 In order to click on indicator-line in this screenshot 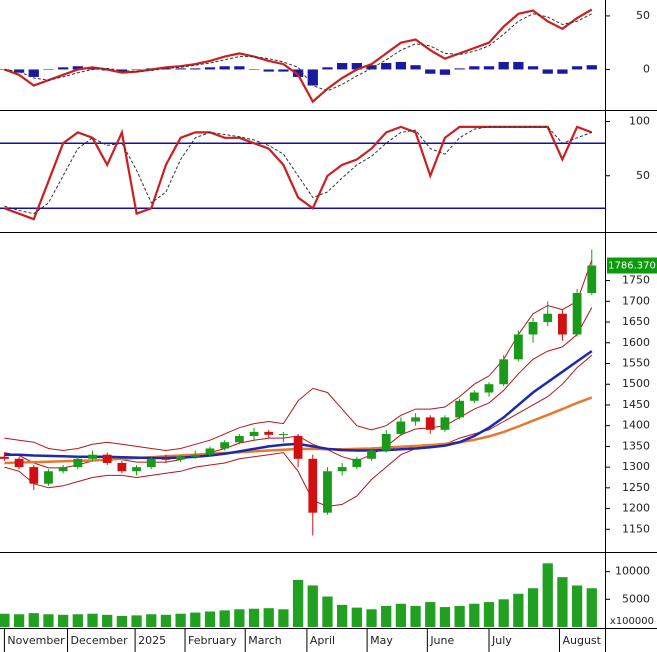, I will do `click(298, 52)`.